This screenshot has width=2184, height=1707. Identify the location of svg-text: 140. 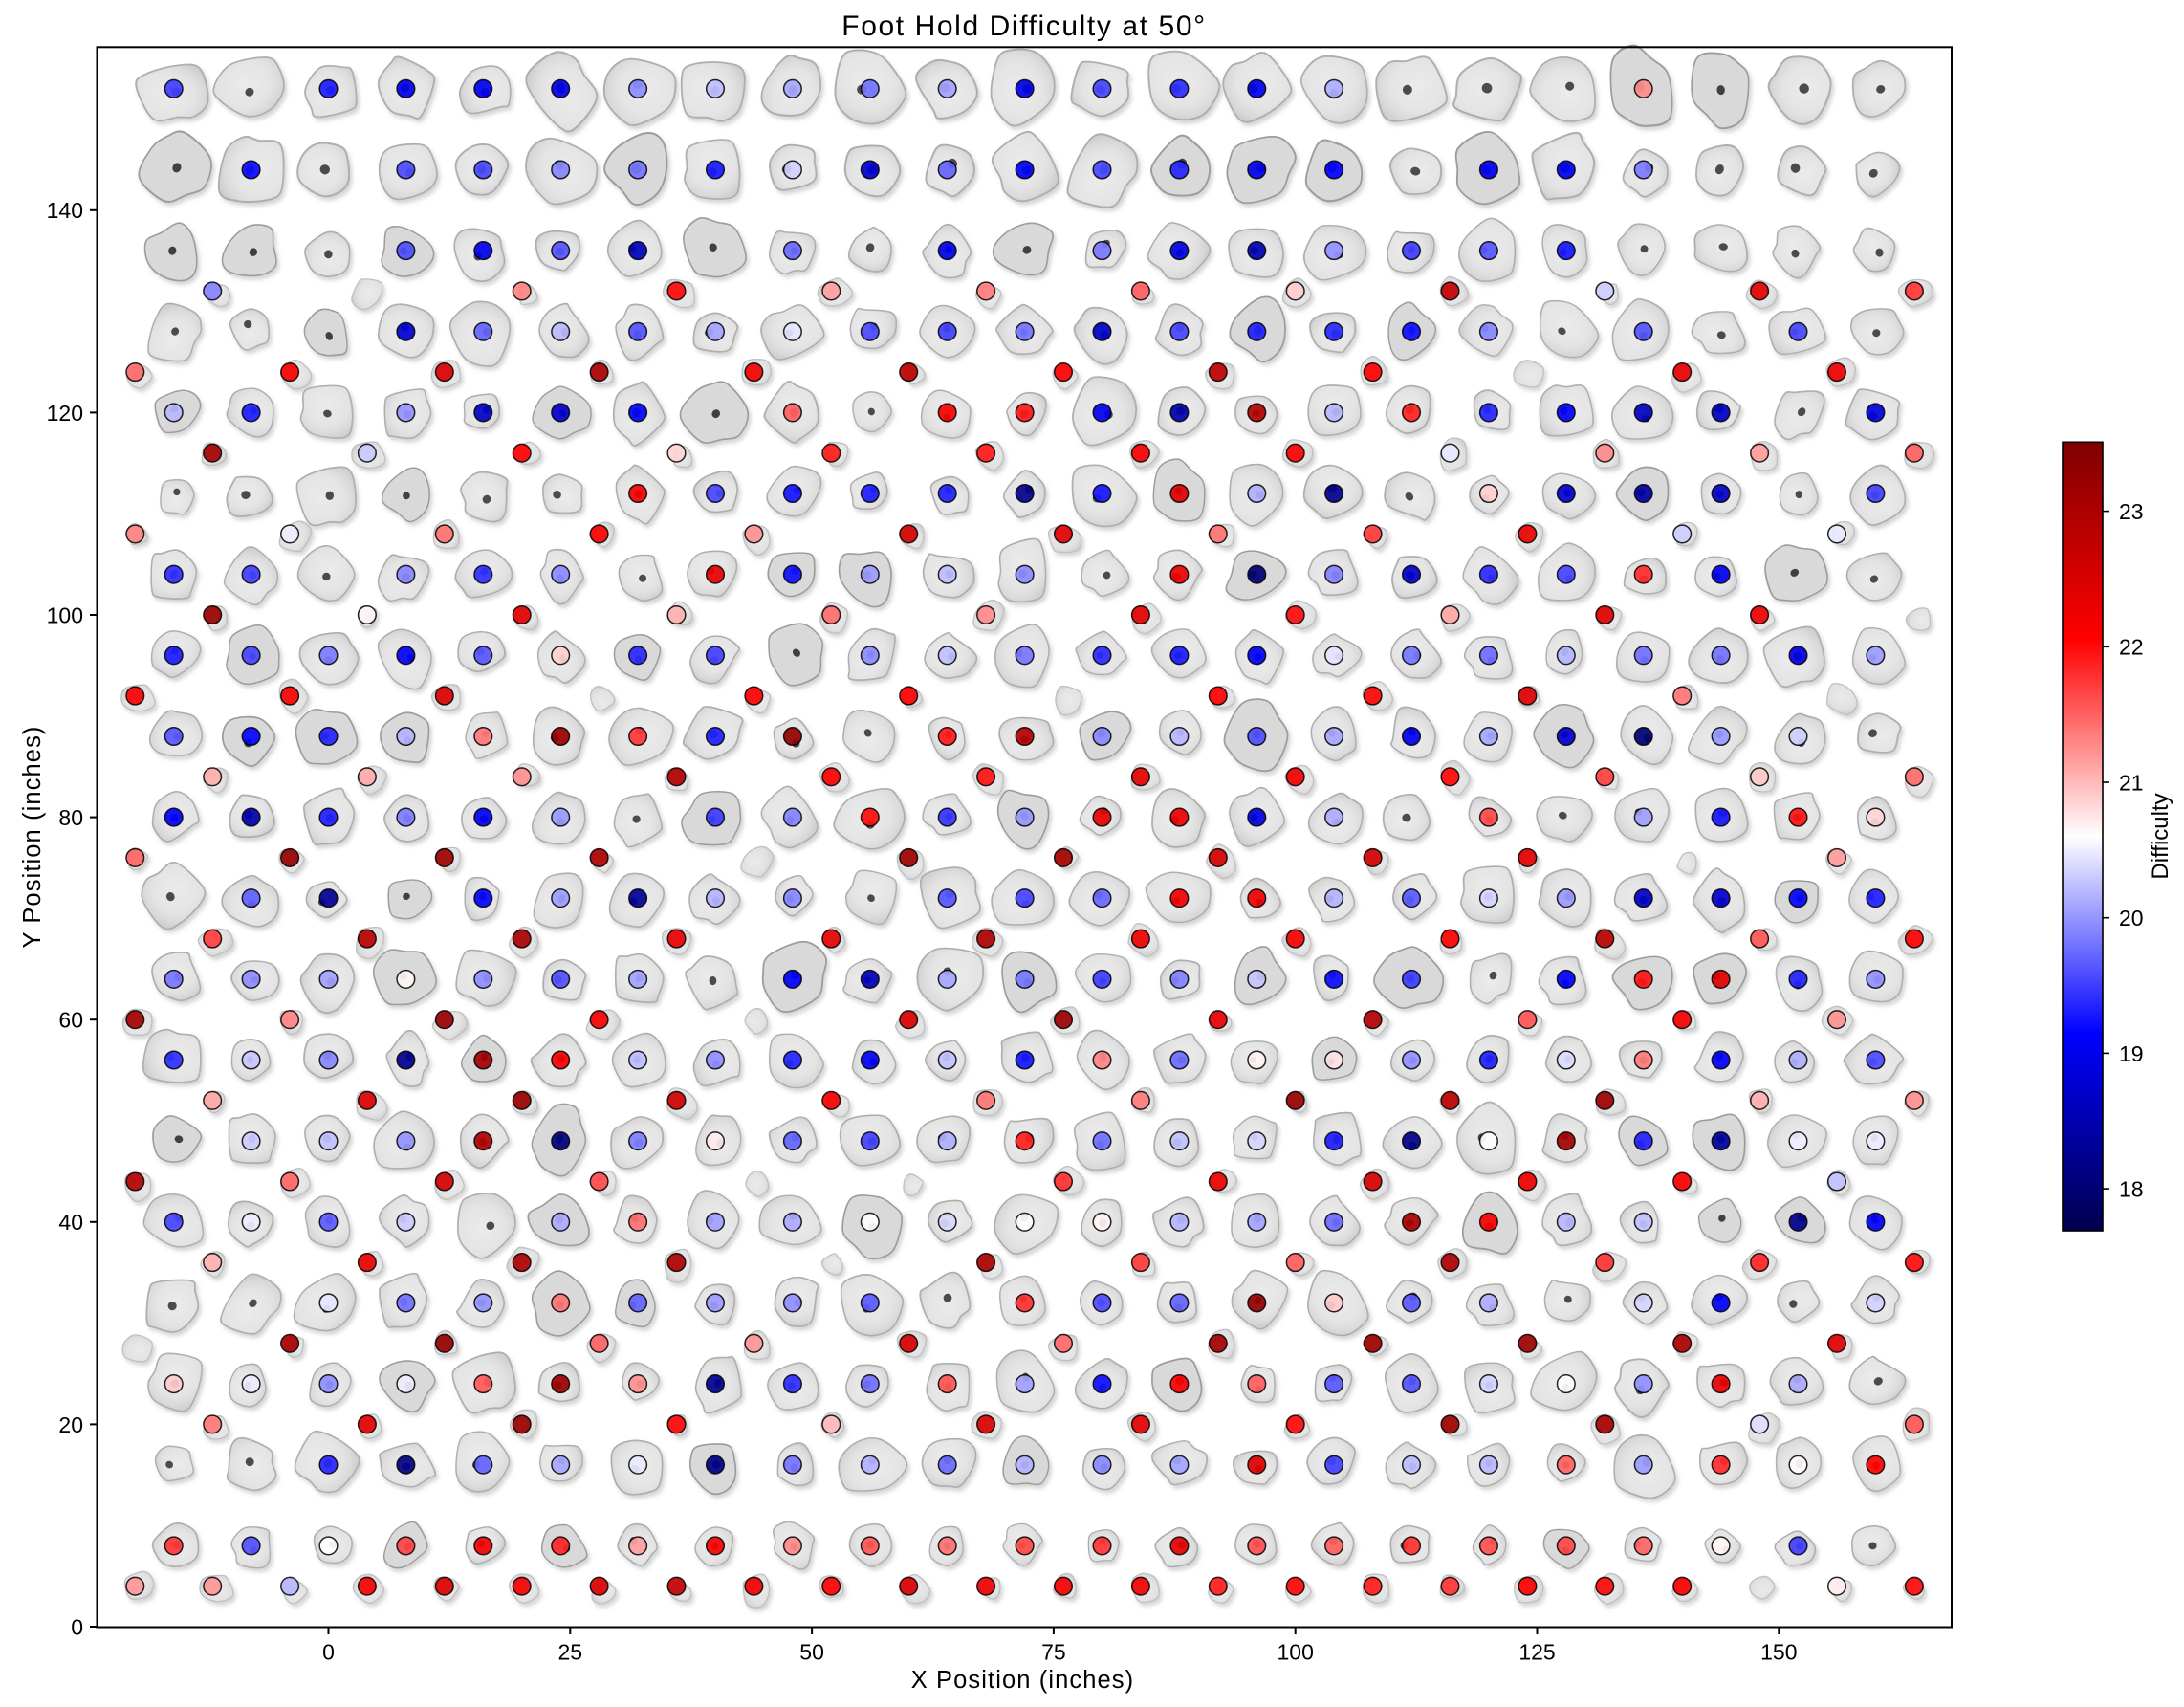
(65, 210).